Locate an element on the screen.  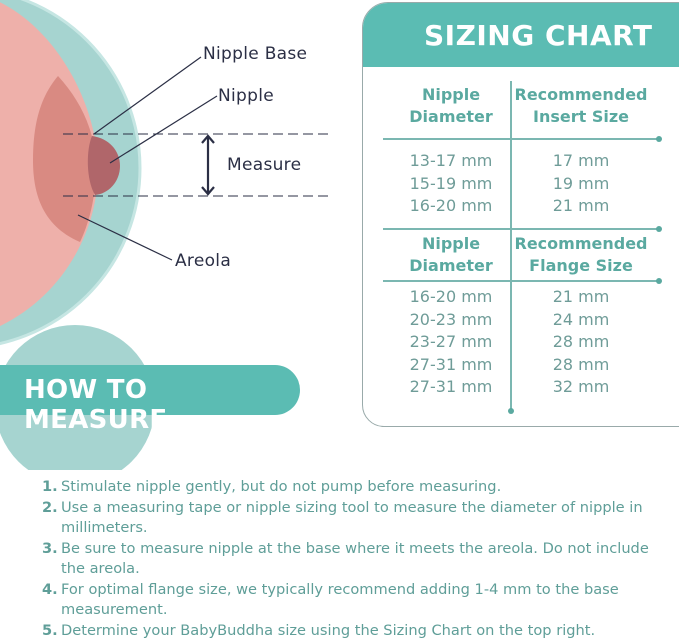
cell: 20-23 mm is located at coordinates (451, 319).